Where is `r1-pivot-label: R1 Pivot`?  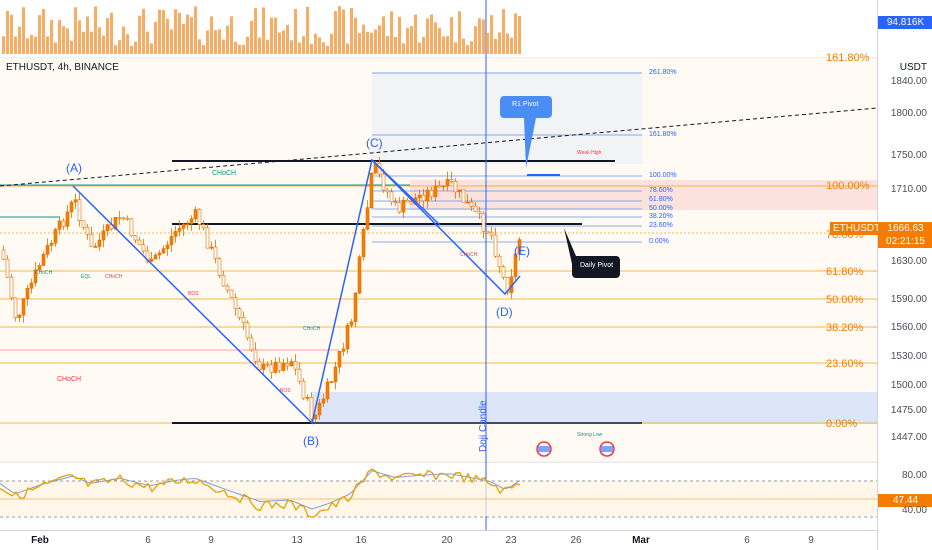 r1-pivot-label: R1 Pivot is located at coordinates (525, 104).